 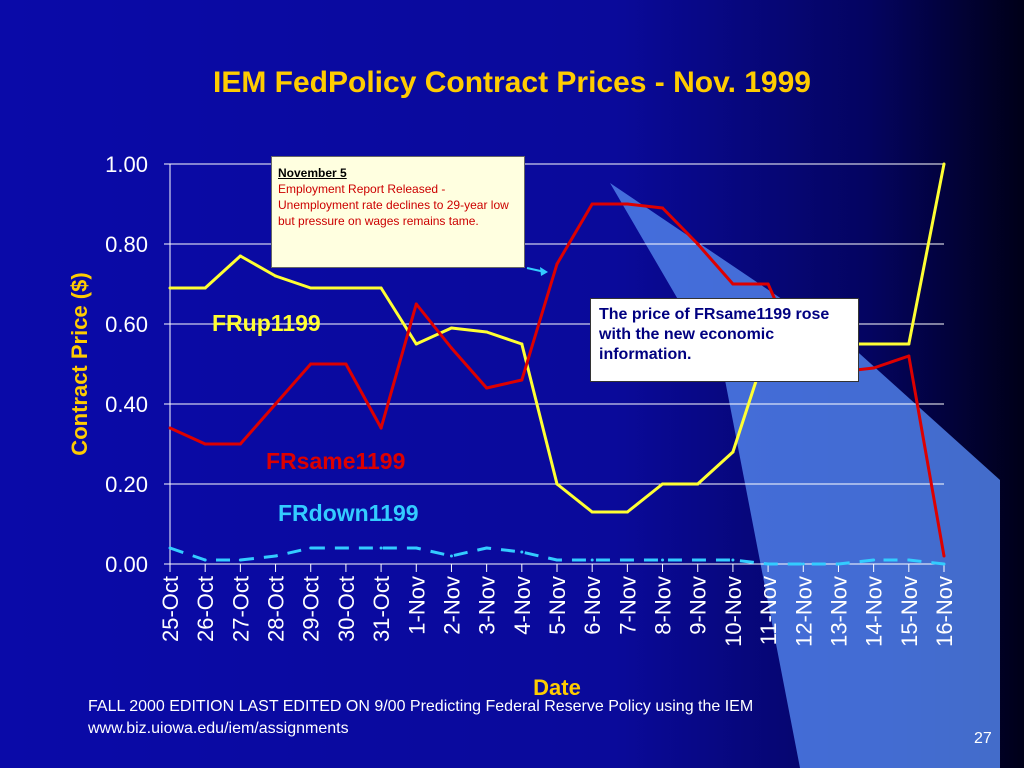 What do you see at coordinates (557, 605) in the screenshot?
I see `x-tick-label: 5-Nov` at bounding box center [557, 605].